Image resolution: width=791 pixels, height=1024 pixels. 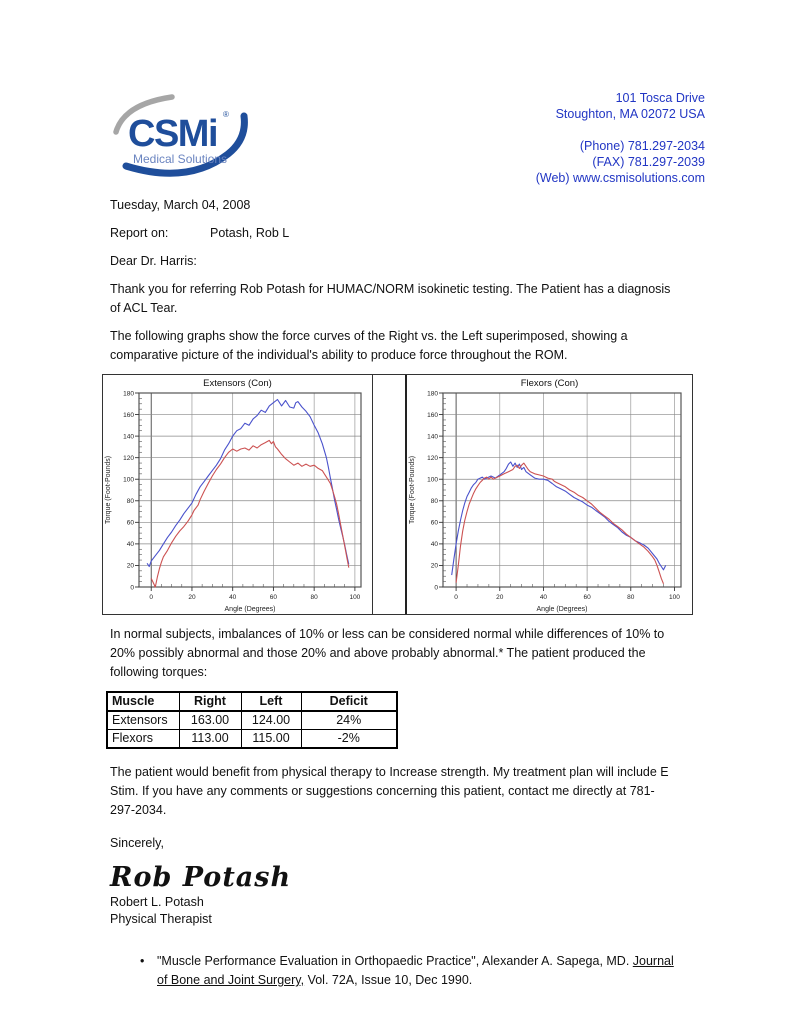 What do you see at coordinates (660, 98) in the screenshot?
I see `address-line-1: 101 Tosca Drive` at bounding box center [660, 98].